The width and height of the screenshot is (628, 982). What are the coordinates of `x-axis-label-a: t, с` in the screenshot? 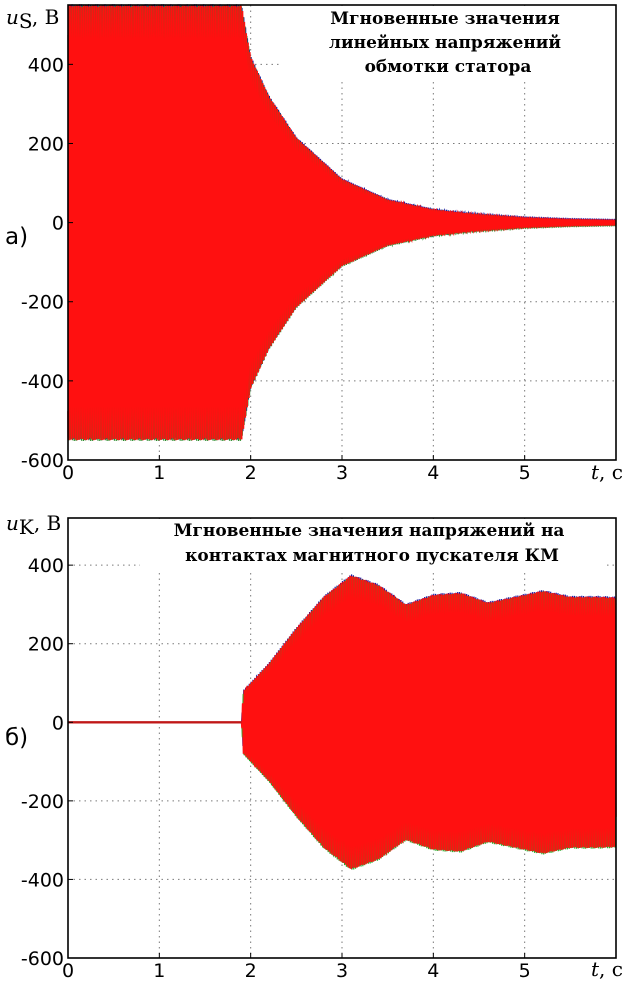 It's located at (607, 472).